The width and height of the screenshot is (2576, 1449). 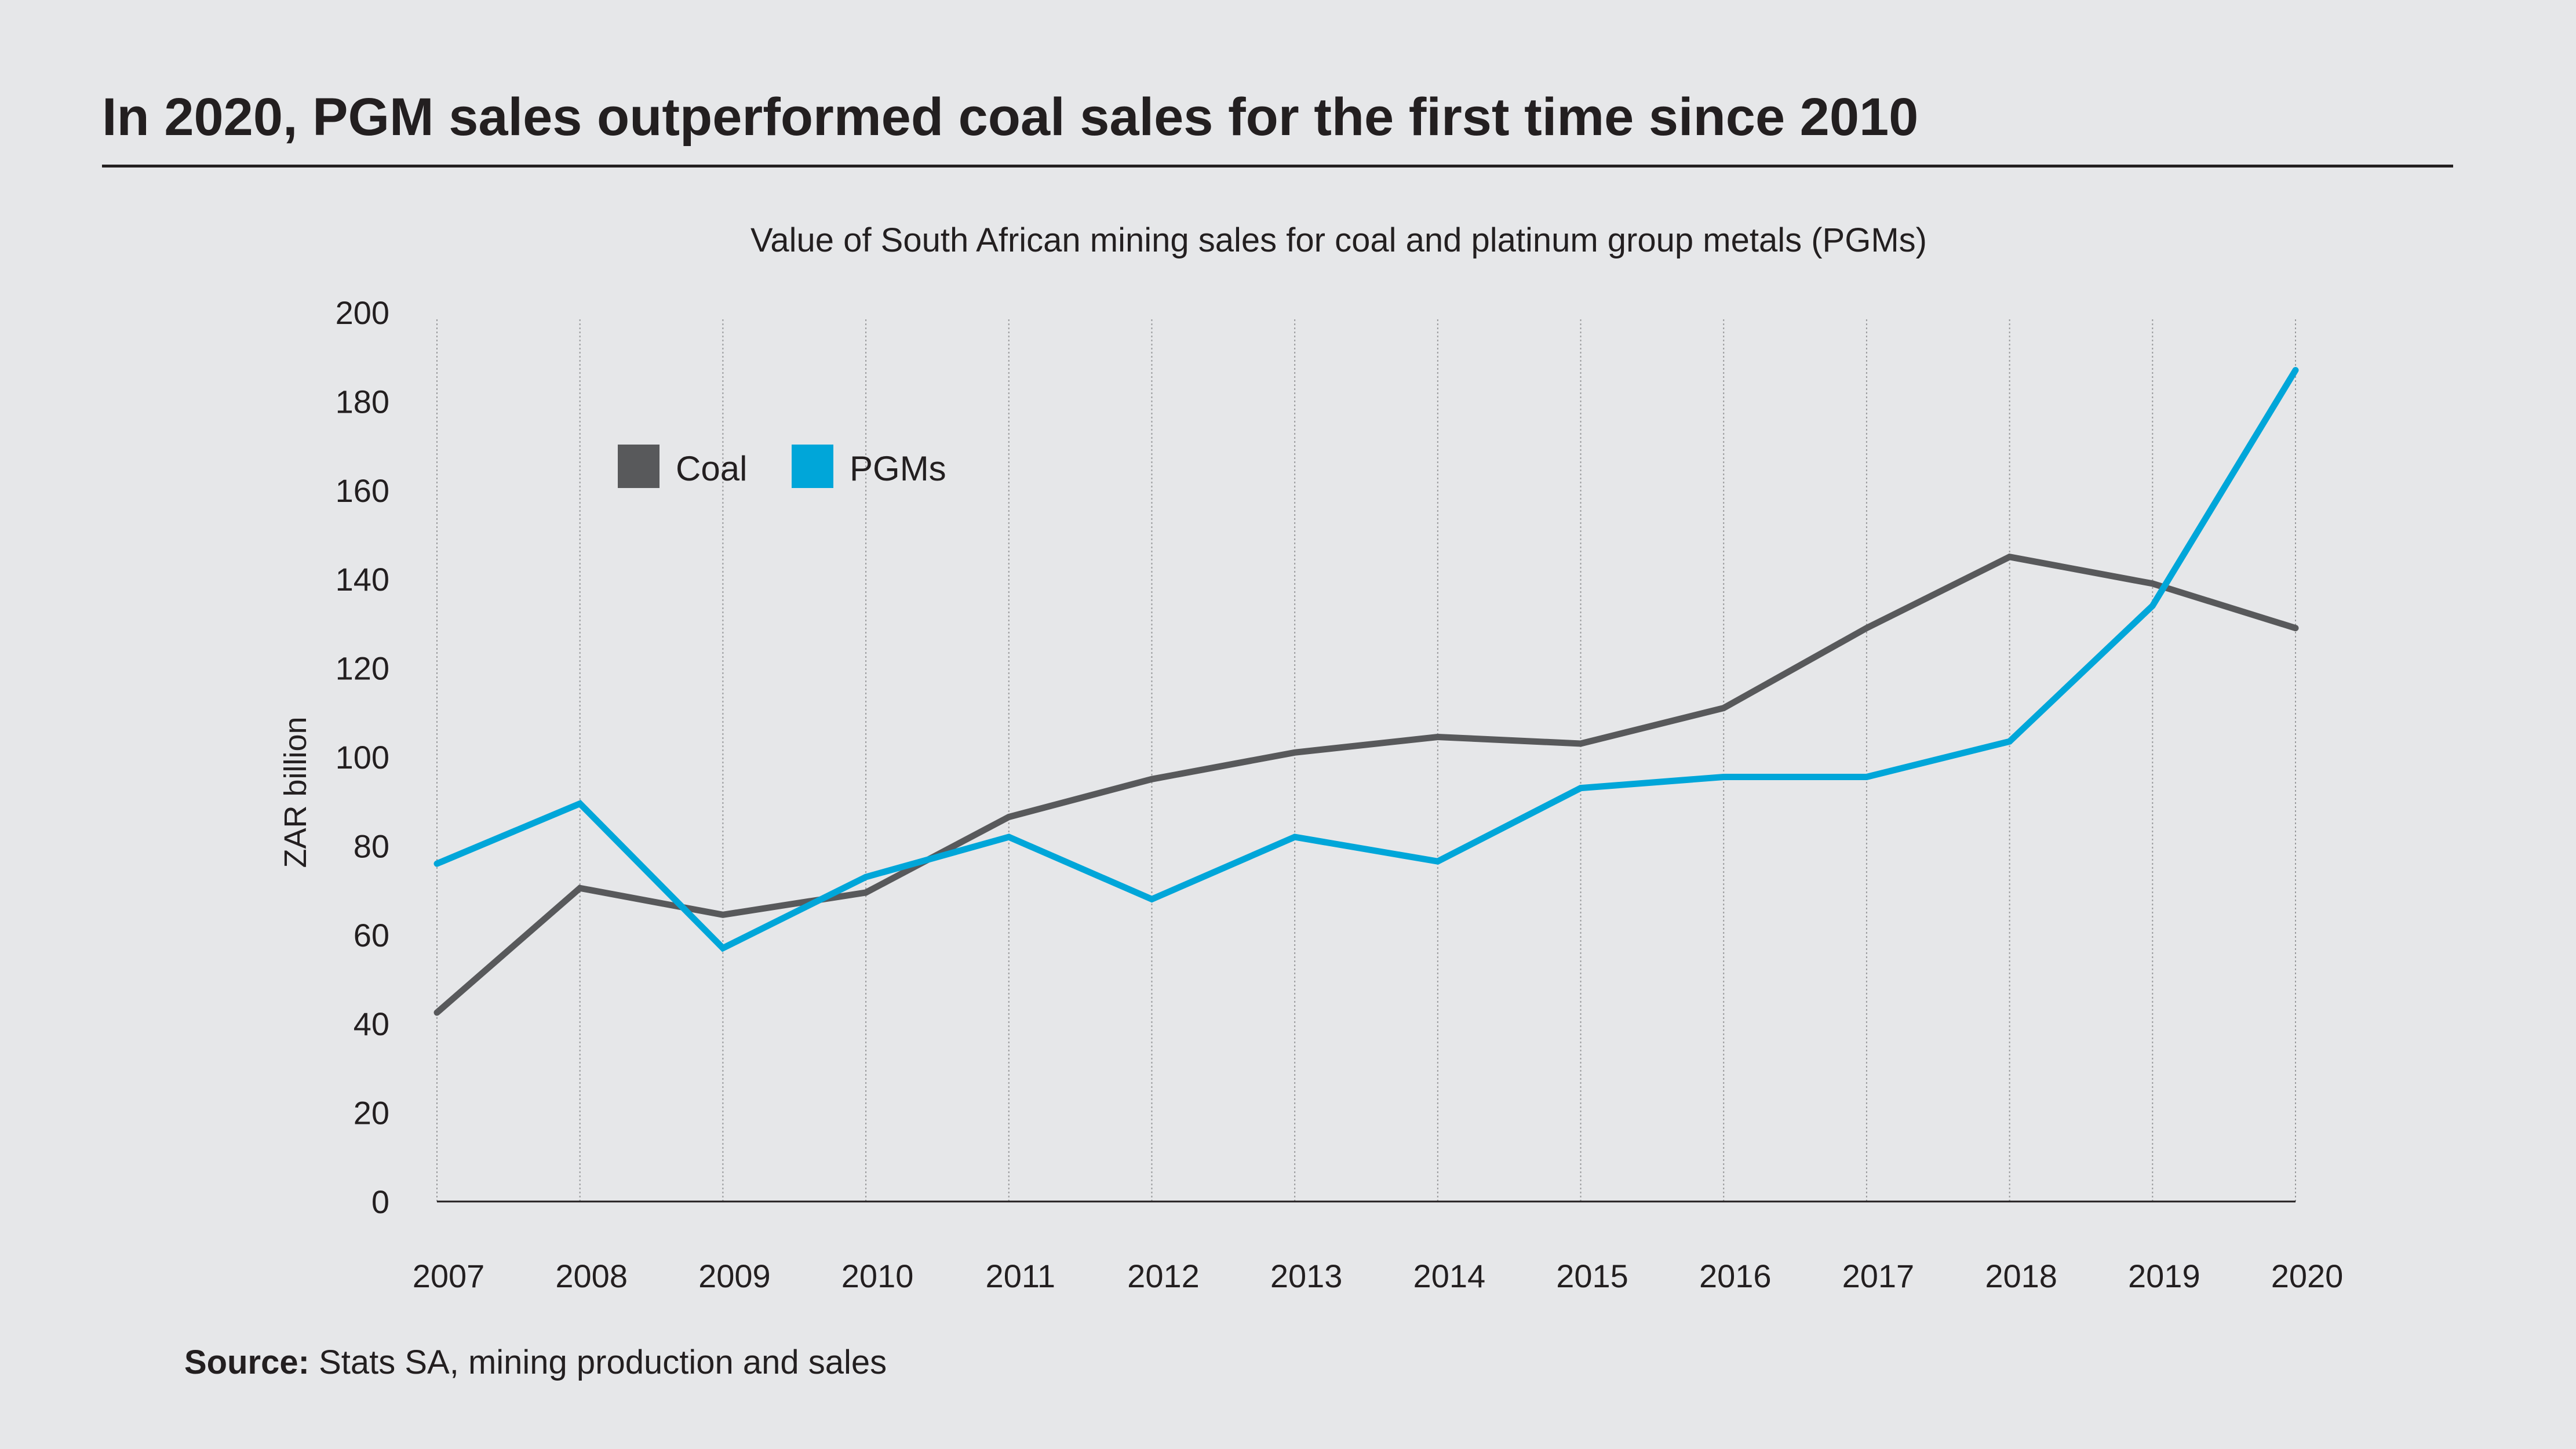 I want to click on legend-label-pgms: PGMs, so click(x=898, y=468).